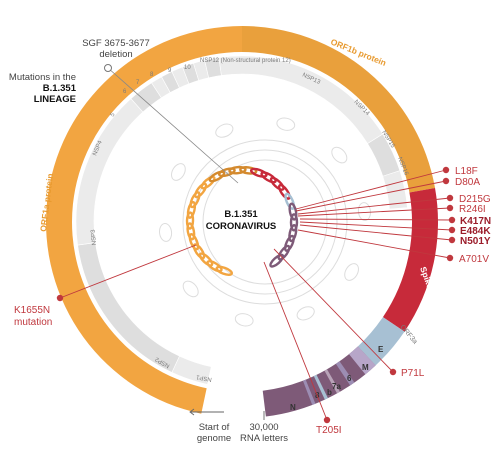 This screenshot has width=500, height=454. Describe the element at coordinates (115, 54) in the screenshot. I see `sgf-deletion-label-line2: deletion` at that location.